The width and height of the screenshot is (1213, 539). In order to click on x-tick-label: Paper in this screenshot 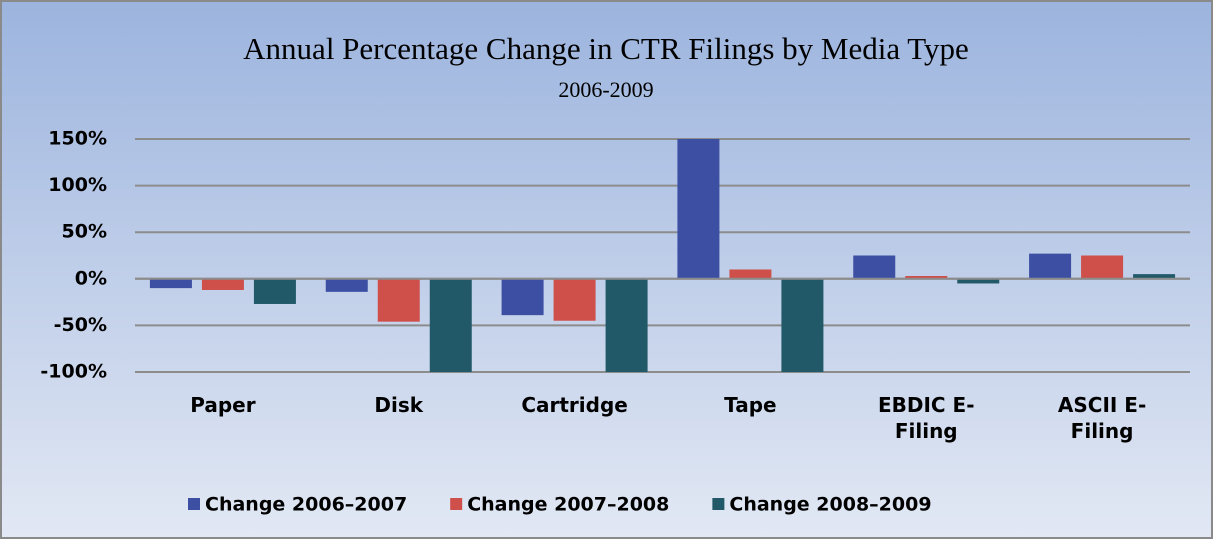, I will do `click(223, 405)`.